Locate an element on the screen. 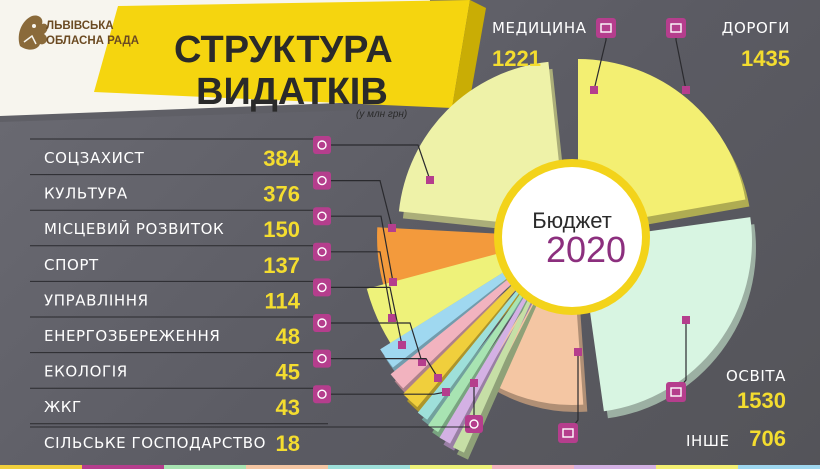 This screenshot has width=820, height=469. slice-housing is located at coordinates (485, 366).